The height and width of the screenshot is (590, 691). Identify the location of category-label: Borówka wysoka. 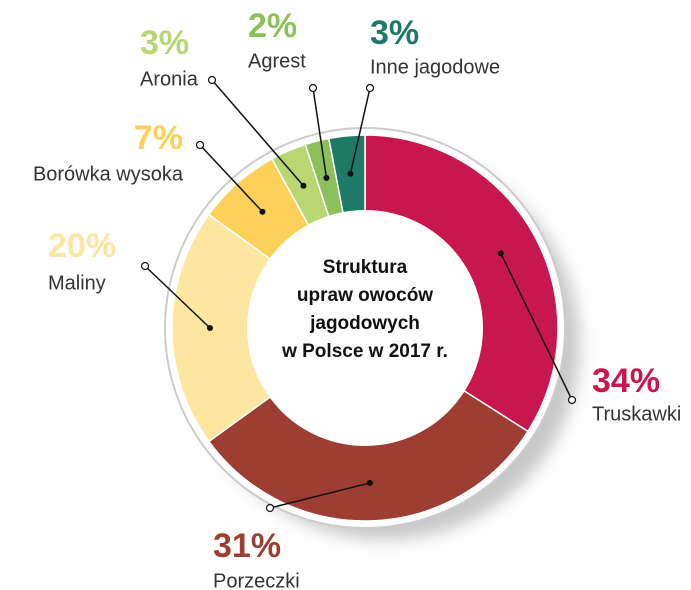
(108, 174).